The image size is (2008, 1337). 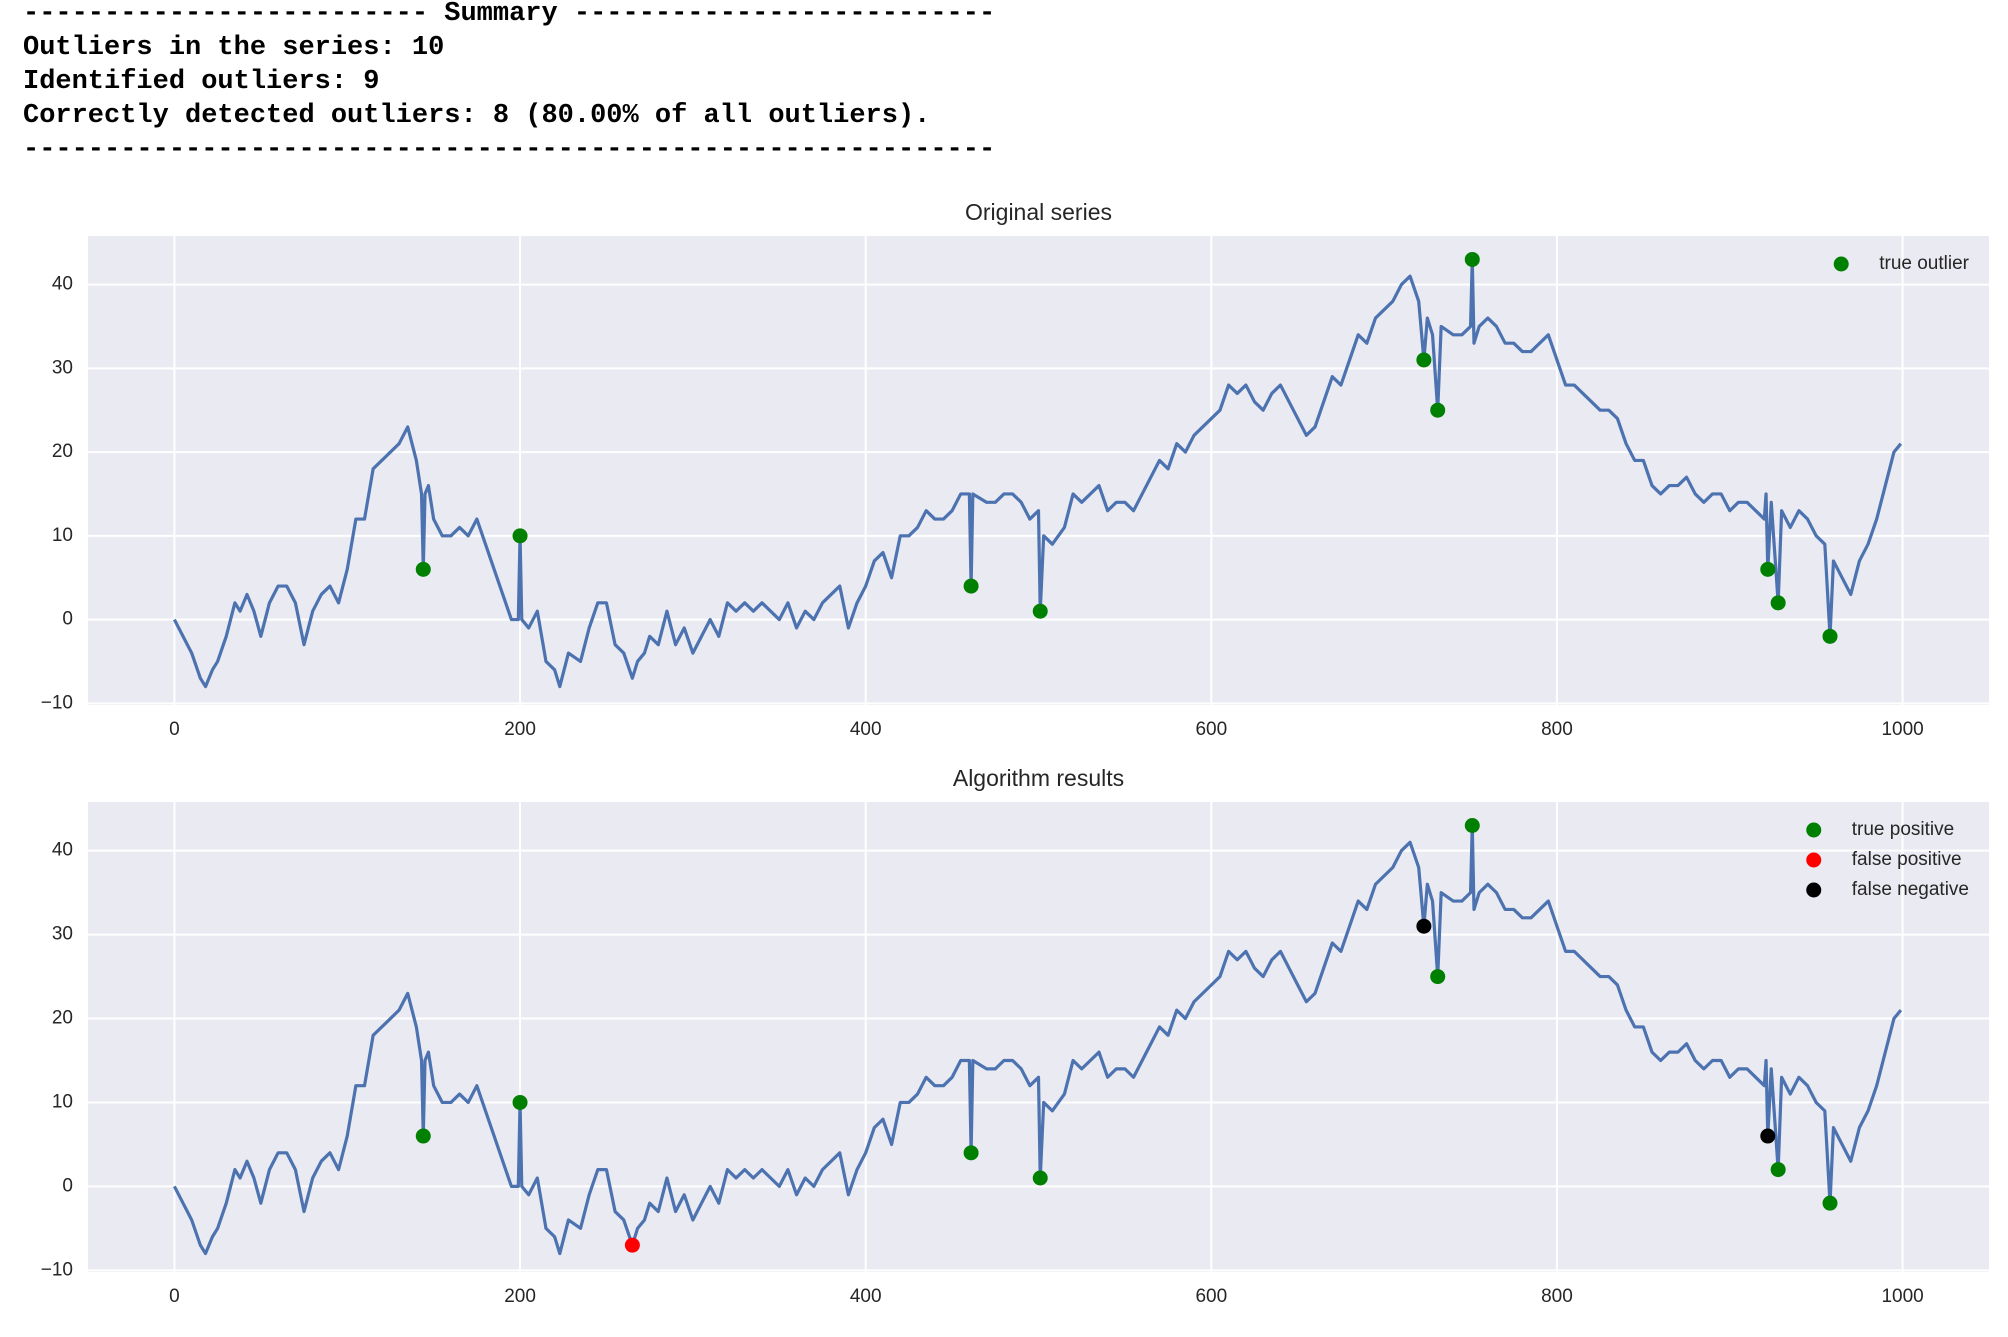 What do you see at coordinates (1038, 778) in the screenshot?
I see `chart-title: Algorithm results` at bounding box center [1038, 778].